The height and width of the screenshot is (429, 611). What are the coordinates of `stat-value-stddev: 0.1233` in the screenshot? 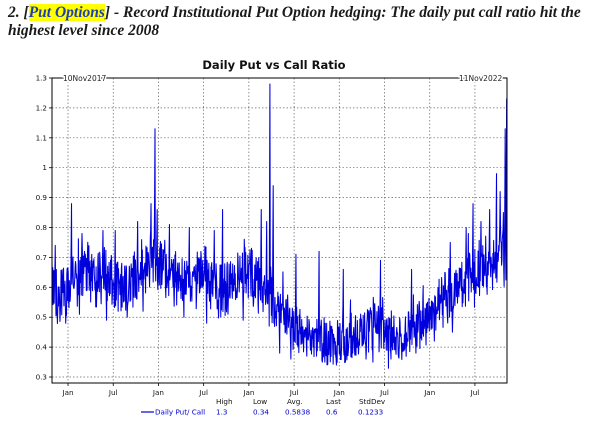 It's located at (370, 412).